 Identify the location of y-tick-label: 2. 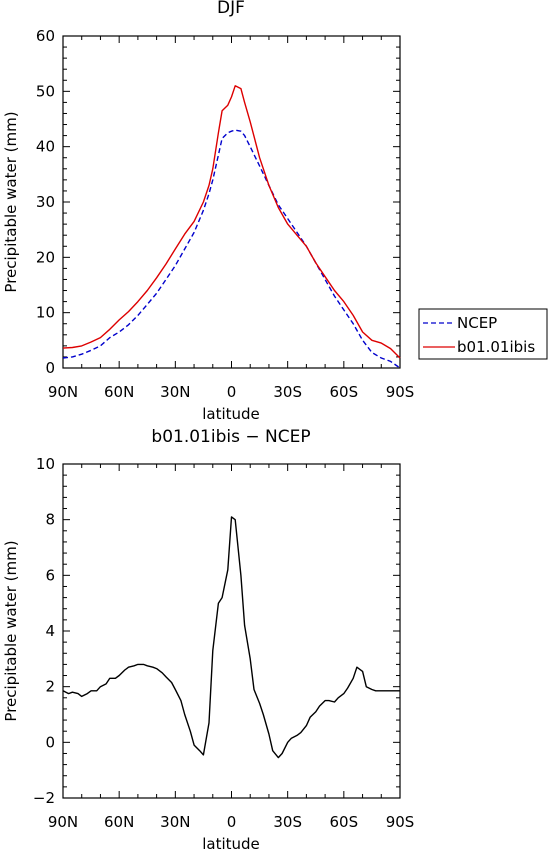
(50, 687).